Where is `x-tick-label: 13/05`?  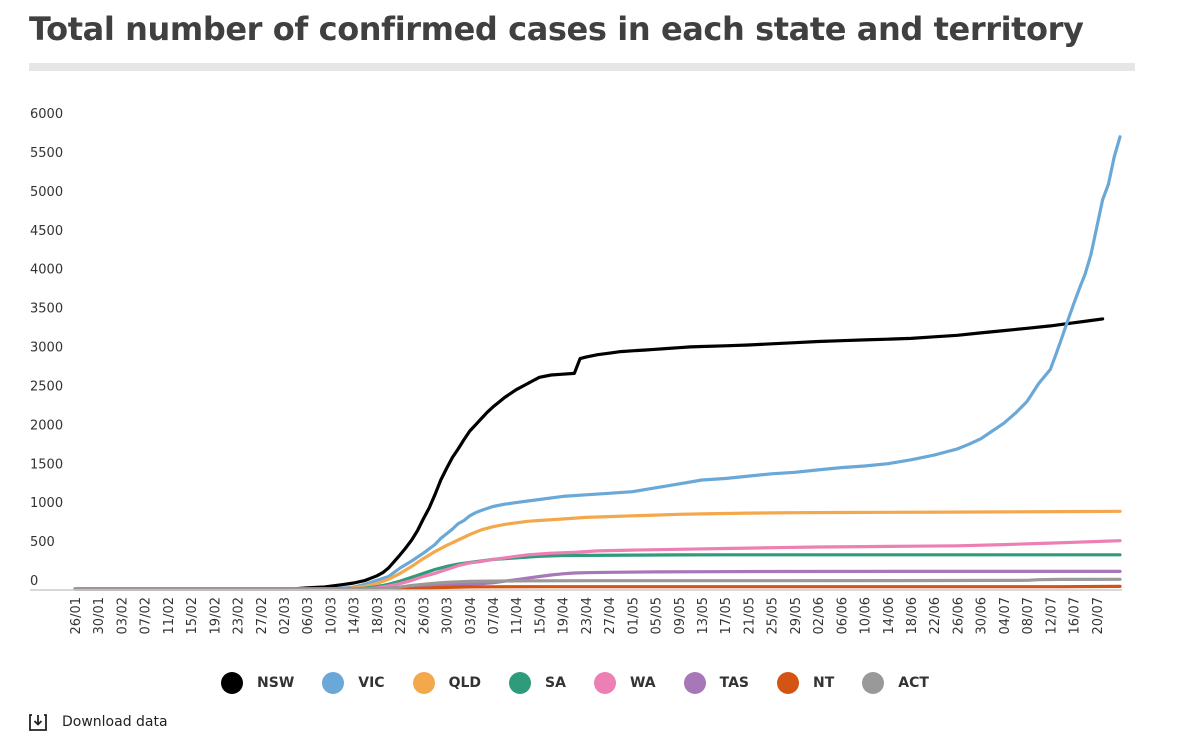 x-tick-label: 13/05 is located at coordinates (703, 615).